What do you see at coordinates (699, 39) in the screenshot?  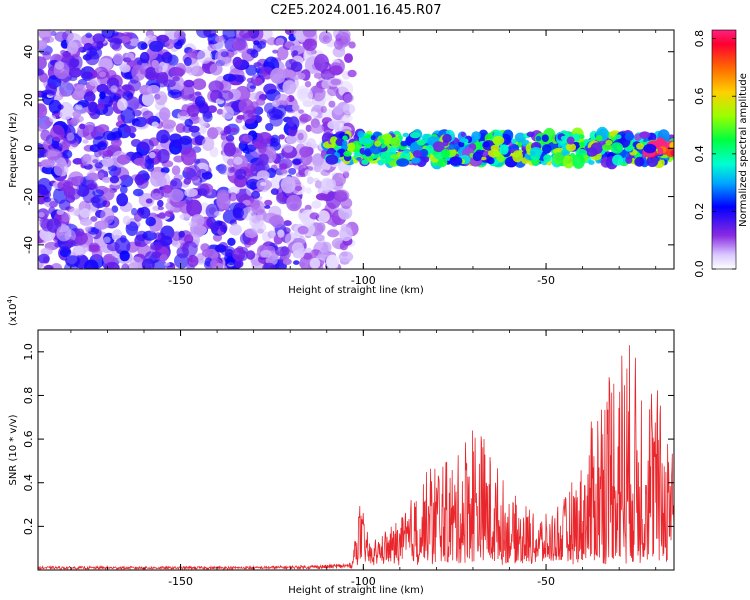 I see `colorbar-tick-label: 0.8` at bounding box center [699, 39].